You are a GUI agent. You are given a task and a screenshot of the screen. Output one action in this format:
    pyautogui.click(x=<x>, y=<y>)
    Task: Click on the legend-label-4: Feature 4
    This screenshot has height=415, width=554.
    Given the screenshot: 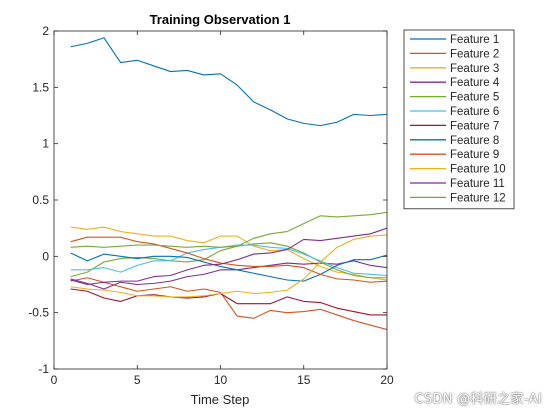 What is the action you would take?
    pyautogui.click(x=475, y=83)
    